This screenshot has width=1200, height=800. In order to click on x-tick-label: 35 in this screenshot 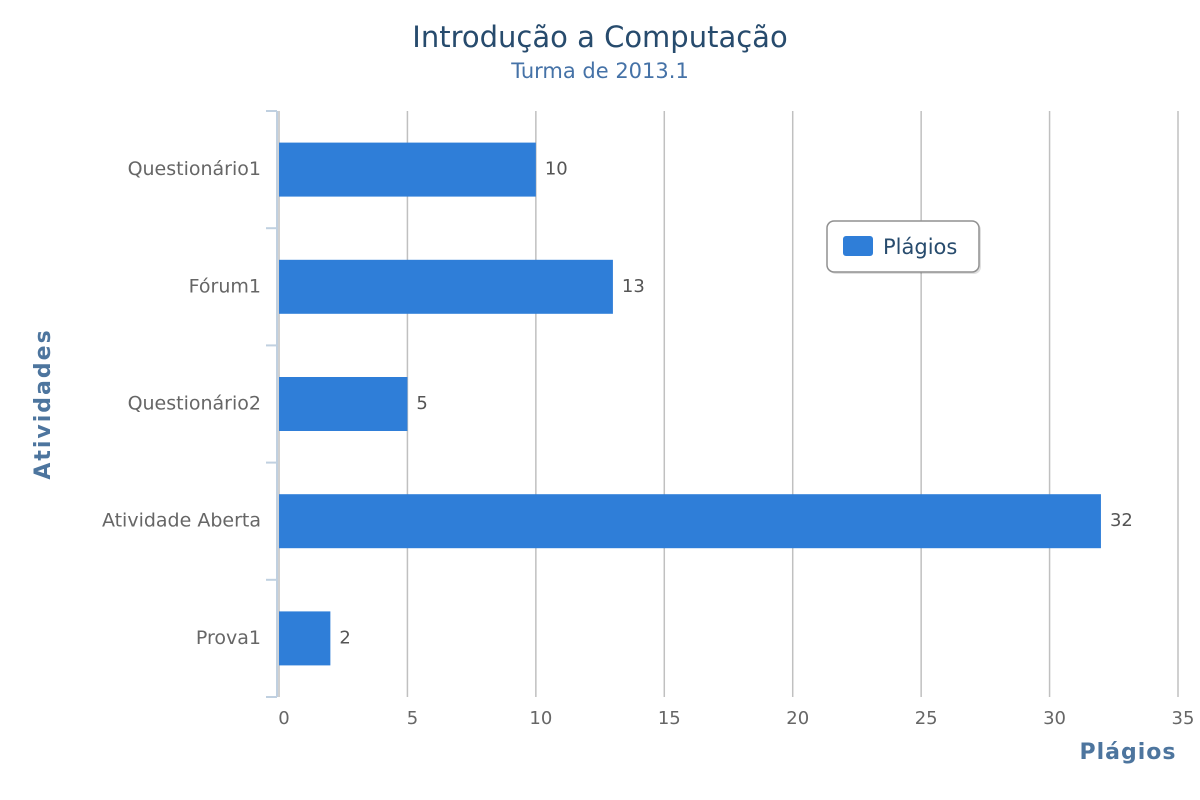, I will do `click(1183, 718)`.